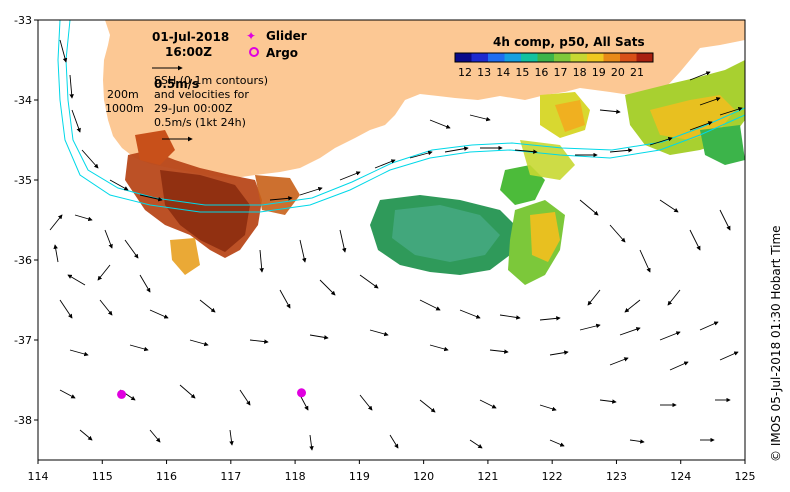 The height and width of the screenshot is (492, 790). What do you see at coordinates (776, 343) in the screenshot?
I see `credit-label: © IMOS 05-Jul-2018 01:30 Hobart Time` at bounding box center [776, 343].